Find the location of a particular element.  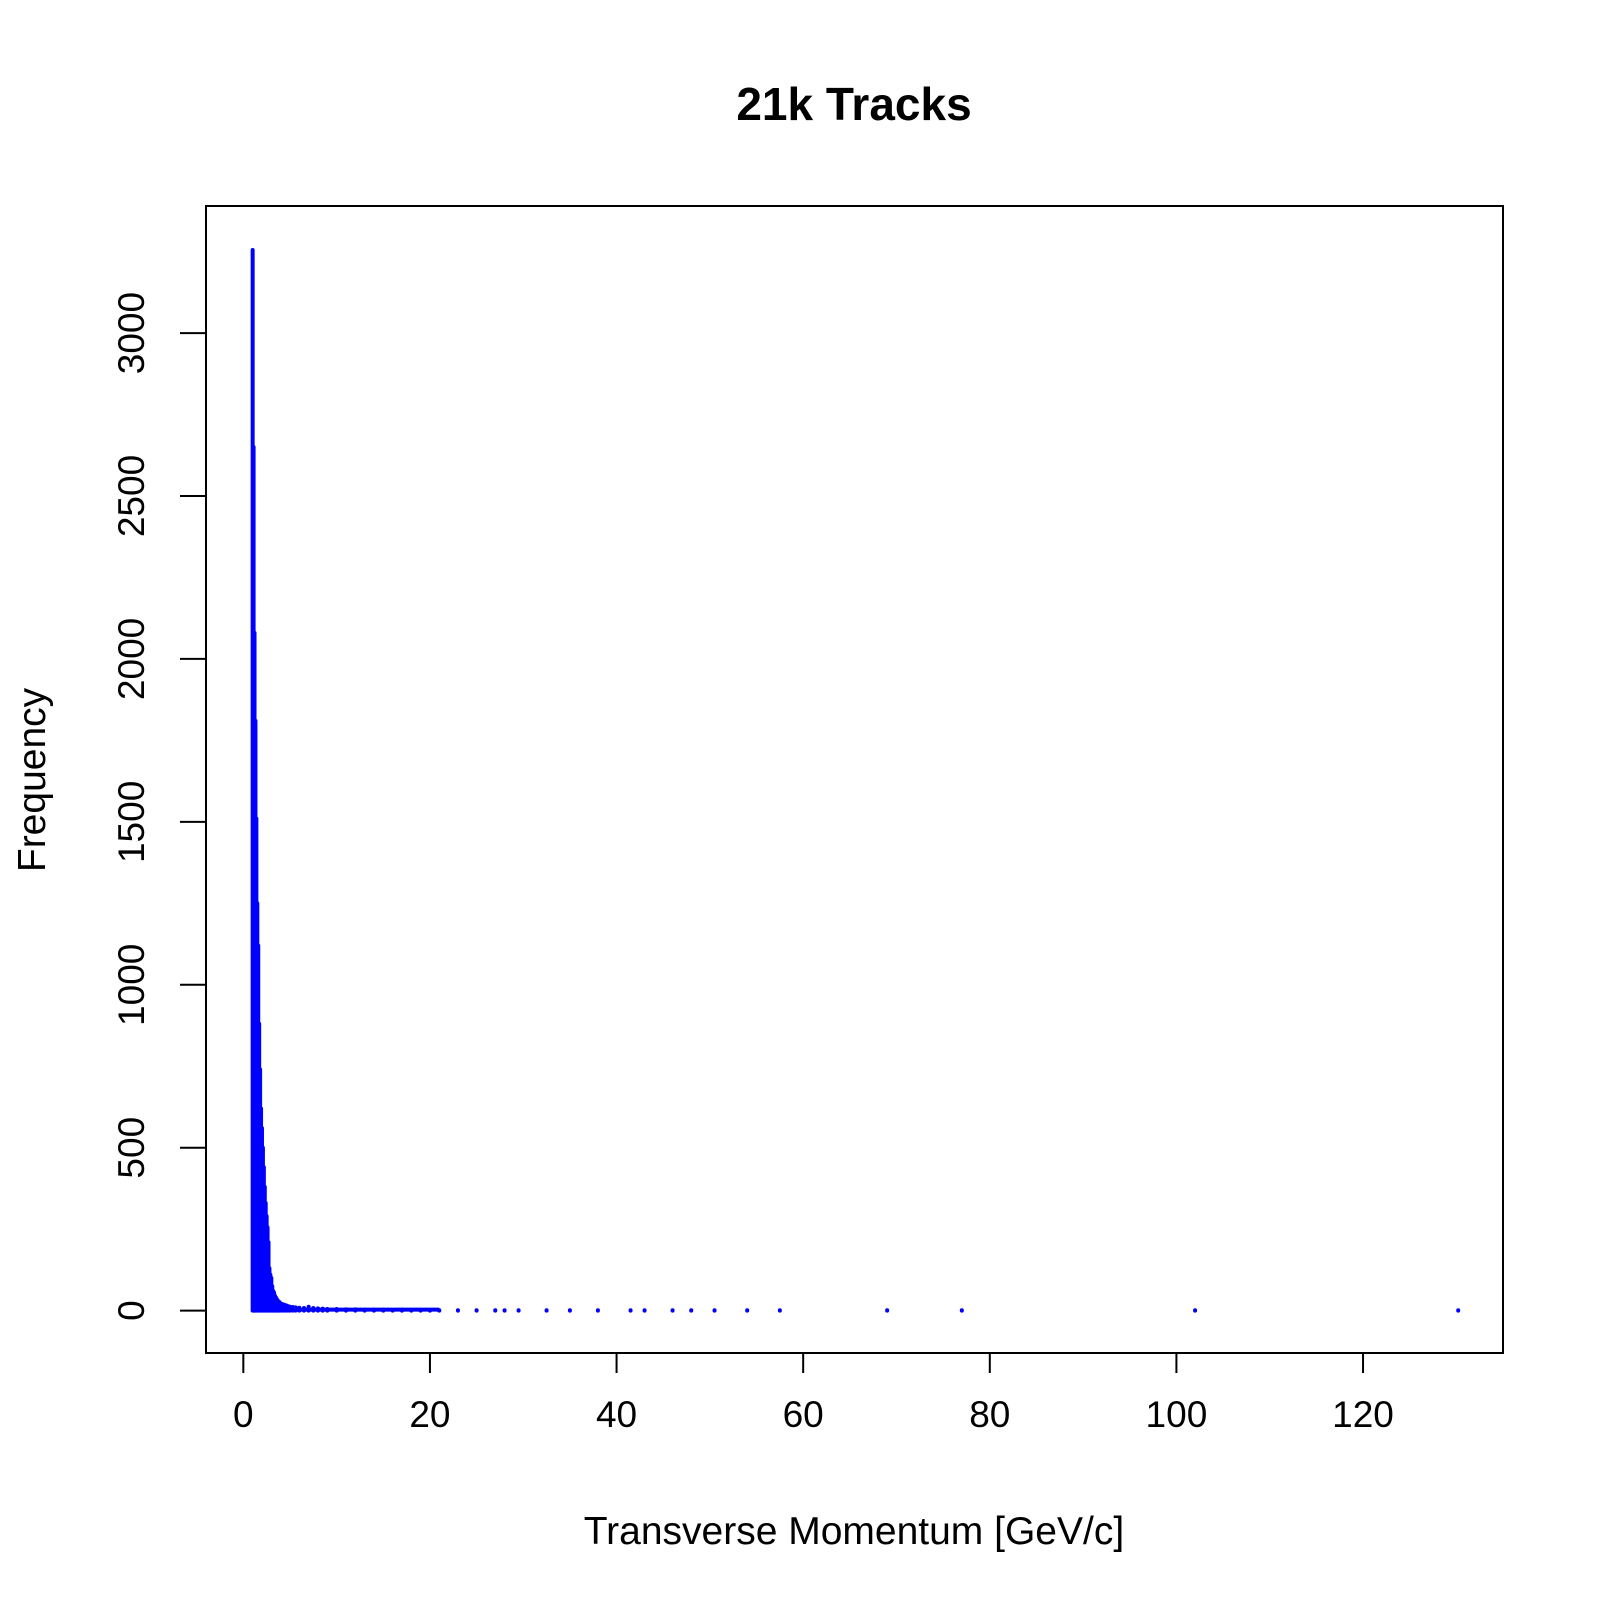

y-tick-label: 3000 is located at coordinates (131, 333).